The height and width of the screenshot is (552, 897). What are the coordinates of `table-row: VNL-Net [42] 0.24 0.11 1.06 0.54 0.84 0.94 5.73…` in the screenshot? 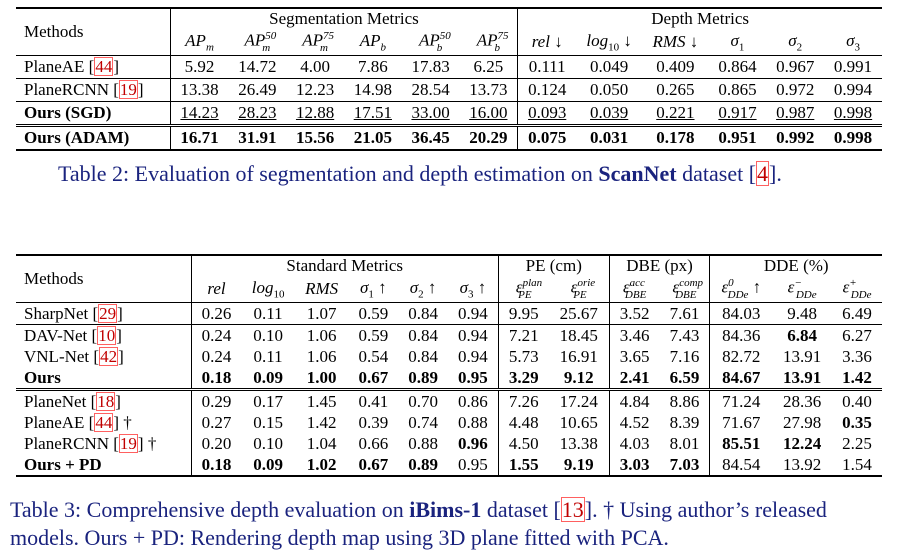 It's located at (449, 356).